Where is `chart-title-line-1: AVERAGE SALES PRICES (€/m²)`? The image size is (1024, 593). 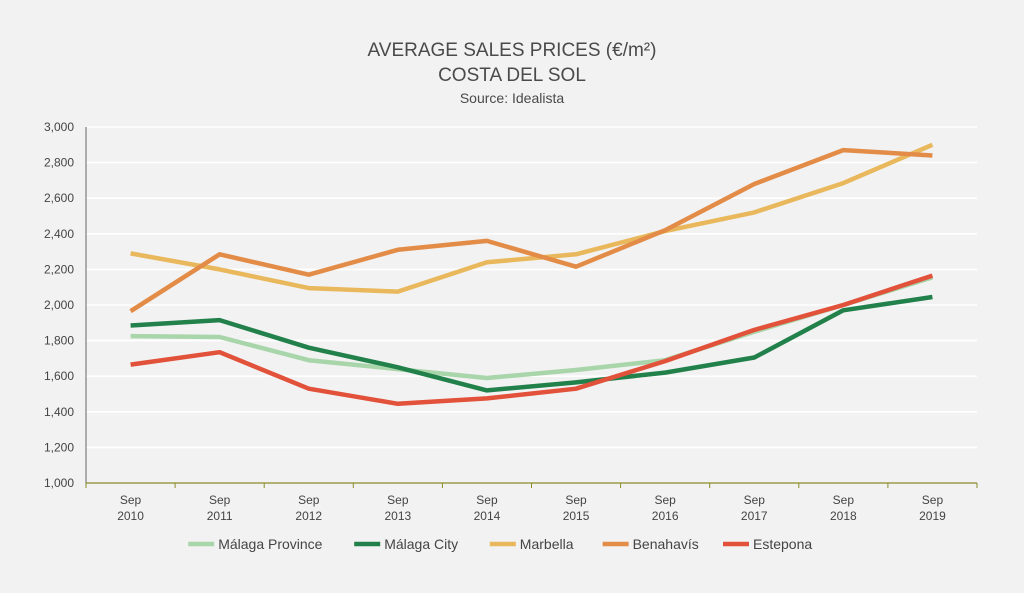
chart-title-line-1: AVERAGE SALES PRICES (€/m²) is located at coordinates (512, 50).